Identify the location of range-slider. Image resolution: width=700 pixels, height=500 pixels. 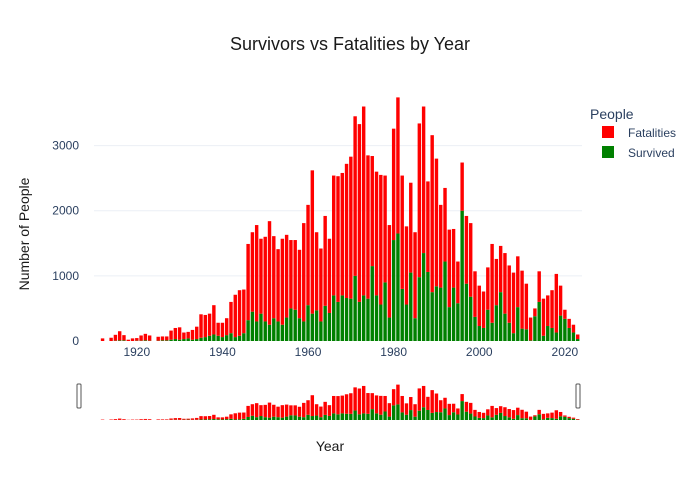
(328, 401).